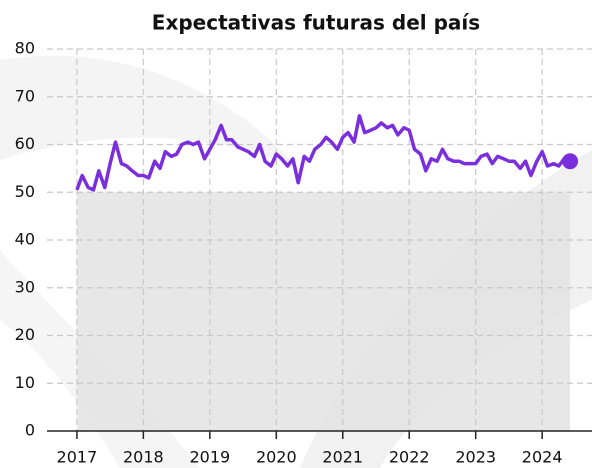  I want to click on x-tick-label: 2024, so click(542, 457).